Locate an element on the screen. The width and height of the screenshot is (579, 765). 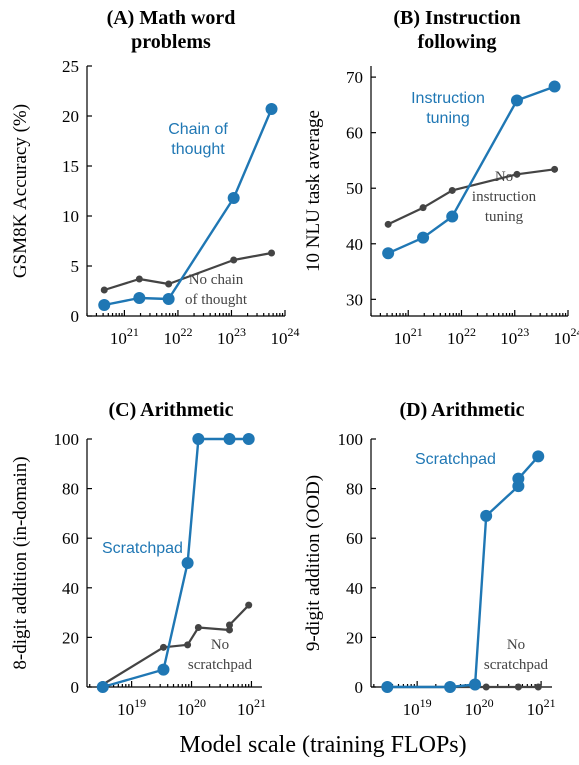
y-axis-label: 10 NLU task average is located at coordinates (313, 191).